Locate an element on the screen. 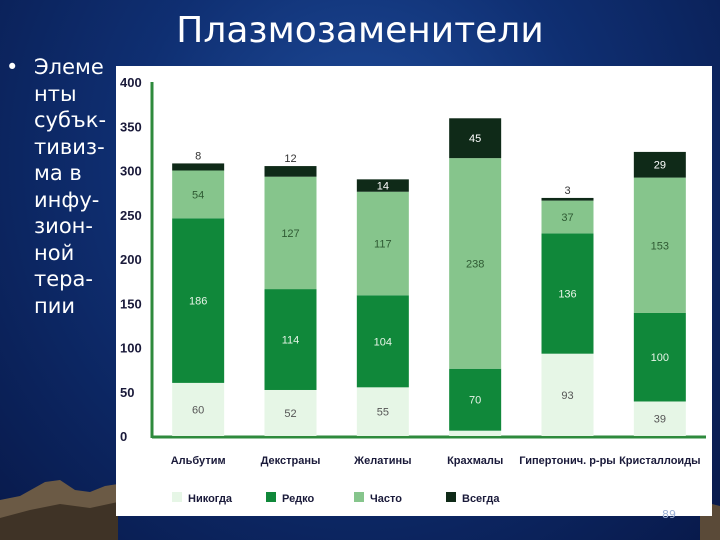  slide-title: Плазмозаменители is located at coordinates (360, 30).